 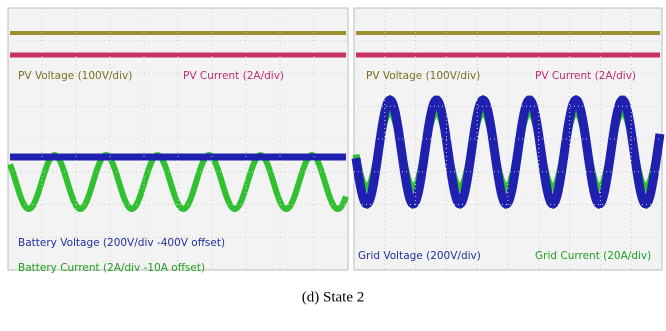 What do you see at coordinates (419, 256) in the screenshot?
I see `grid-voltage-label: Grid Voltage (200V/div)` at bounding box center [419, 256].